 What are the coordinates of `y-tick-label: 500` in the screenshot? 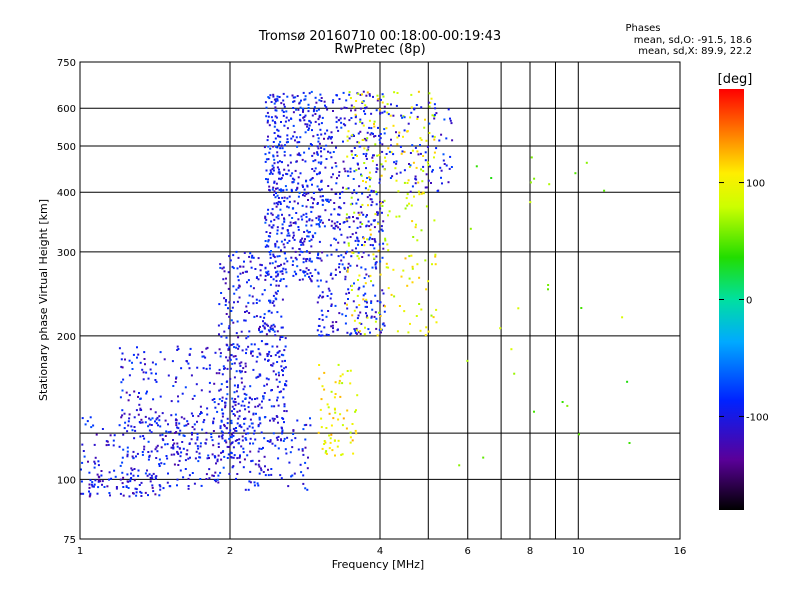 It's located at (66, 147).